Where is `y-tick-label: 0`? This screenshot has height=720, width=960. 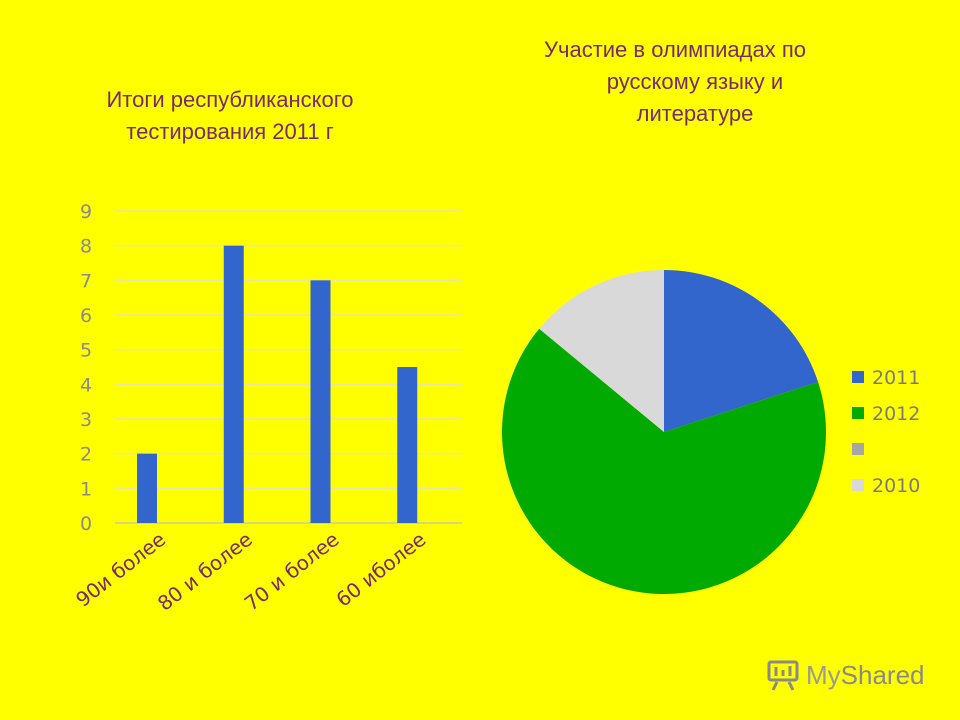
y-tick-label: 0 is located at coordinates (86, 524).